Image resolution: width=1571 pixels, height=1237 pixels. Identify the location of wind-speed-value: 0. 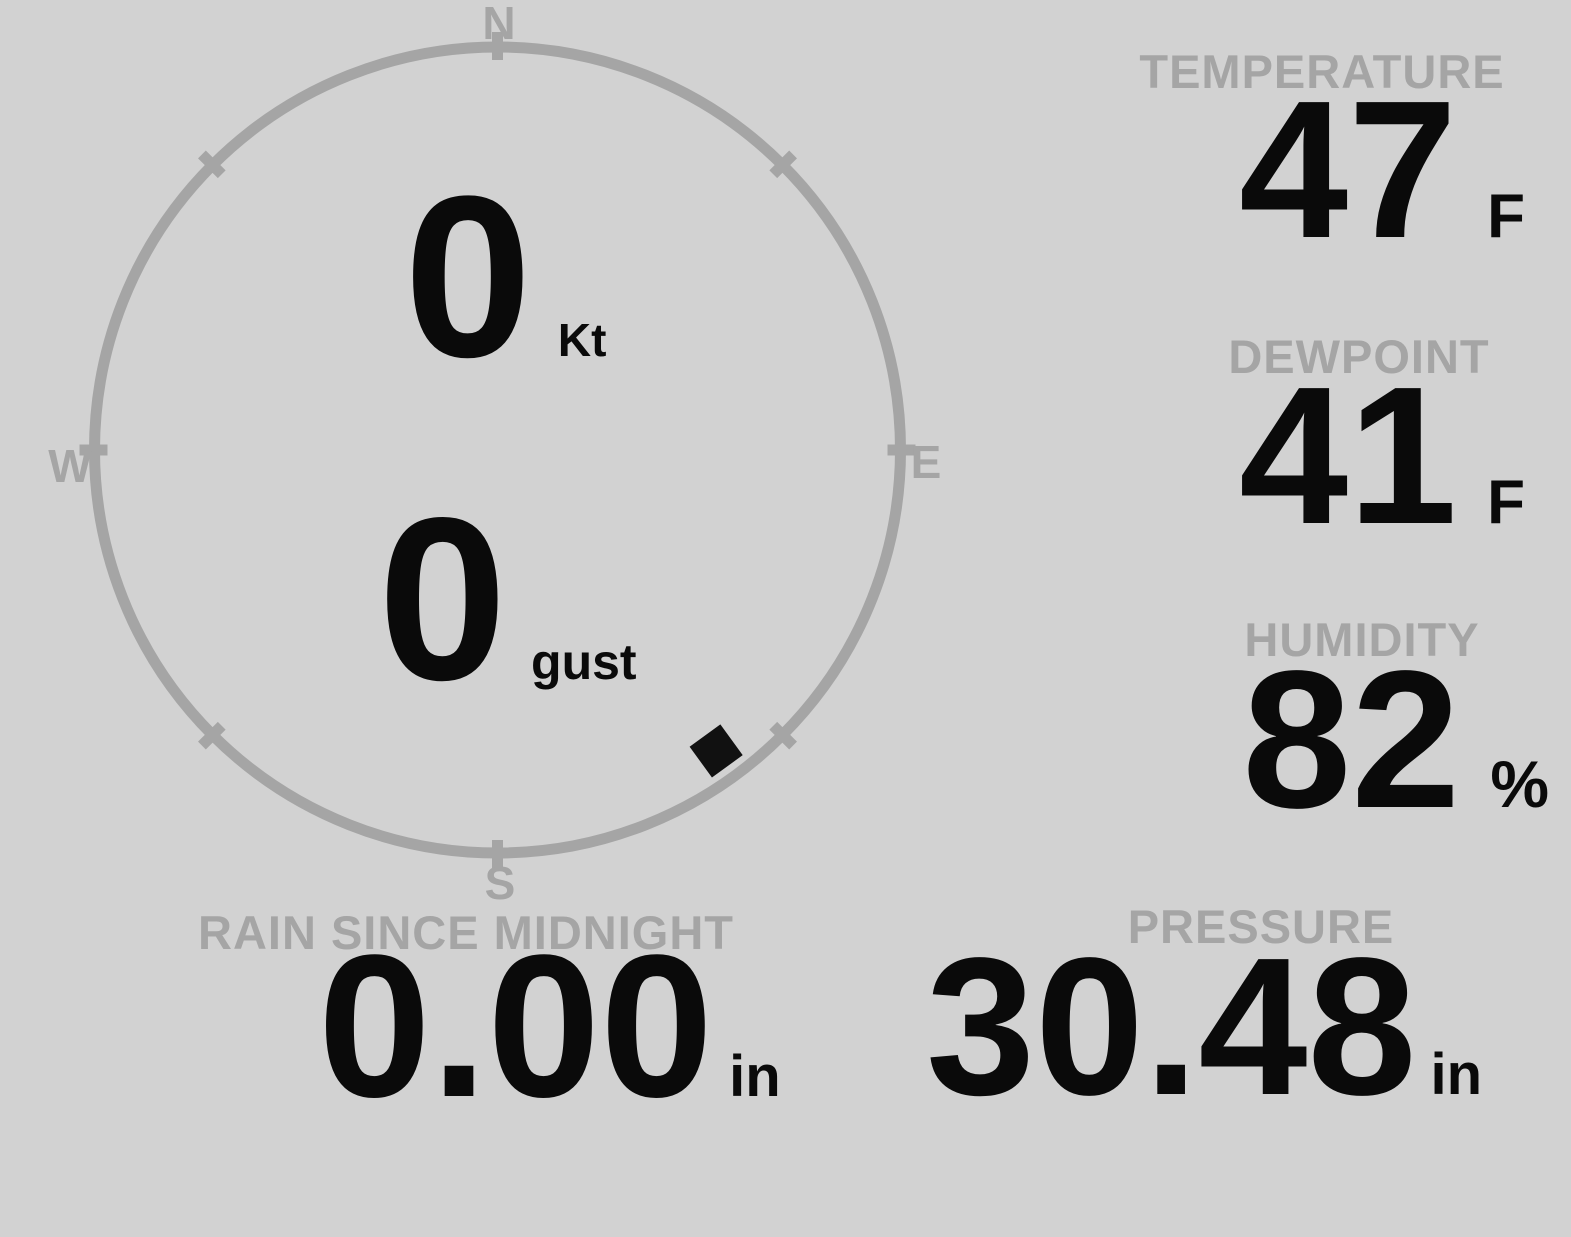
(468, 276).